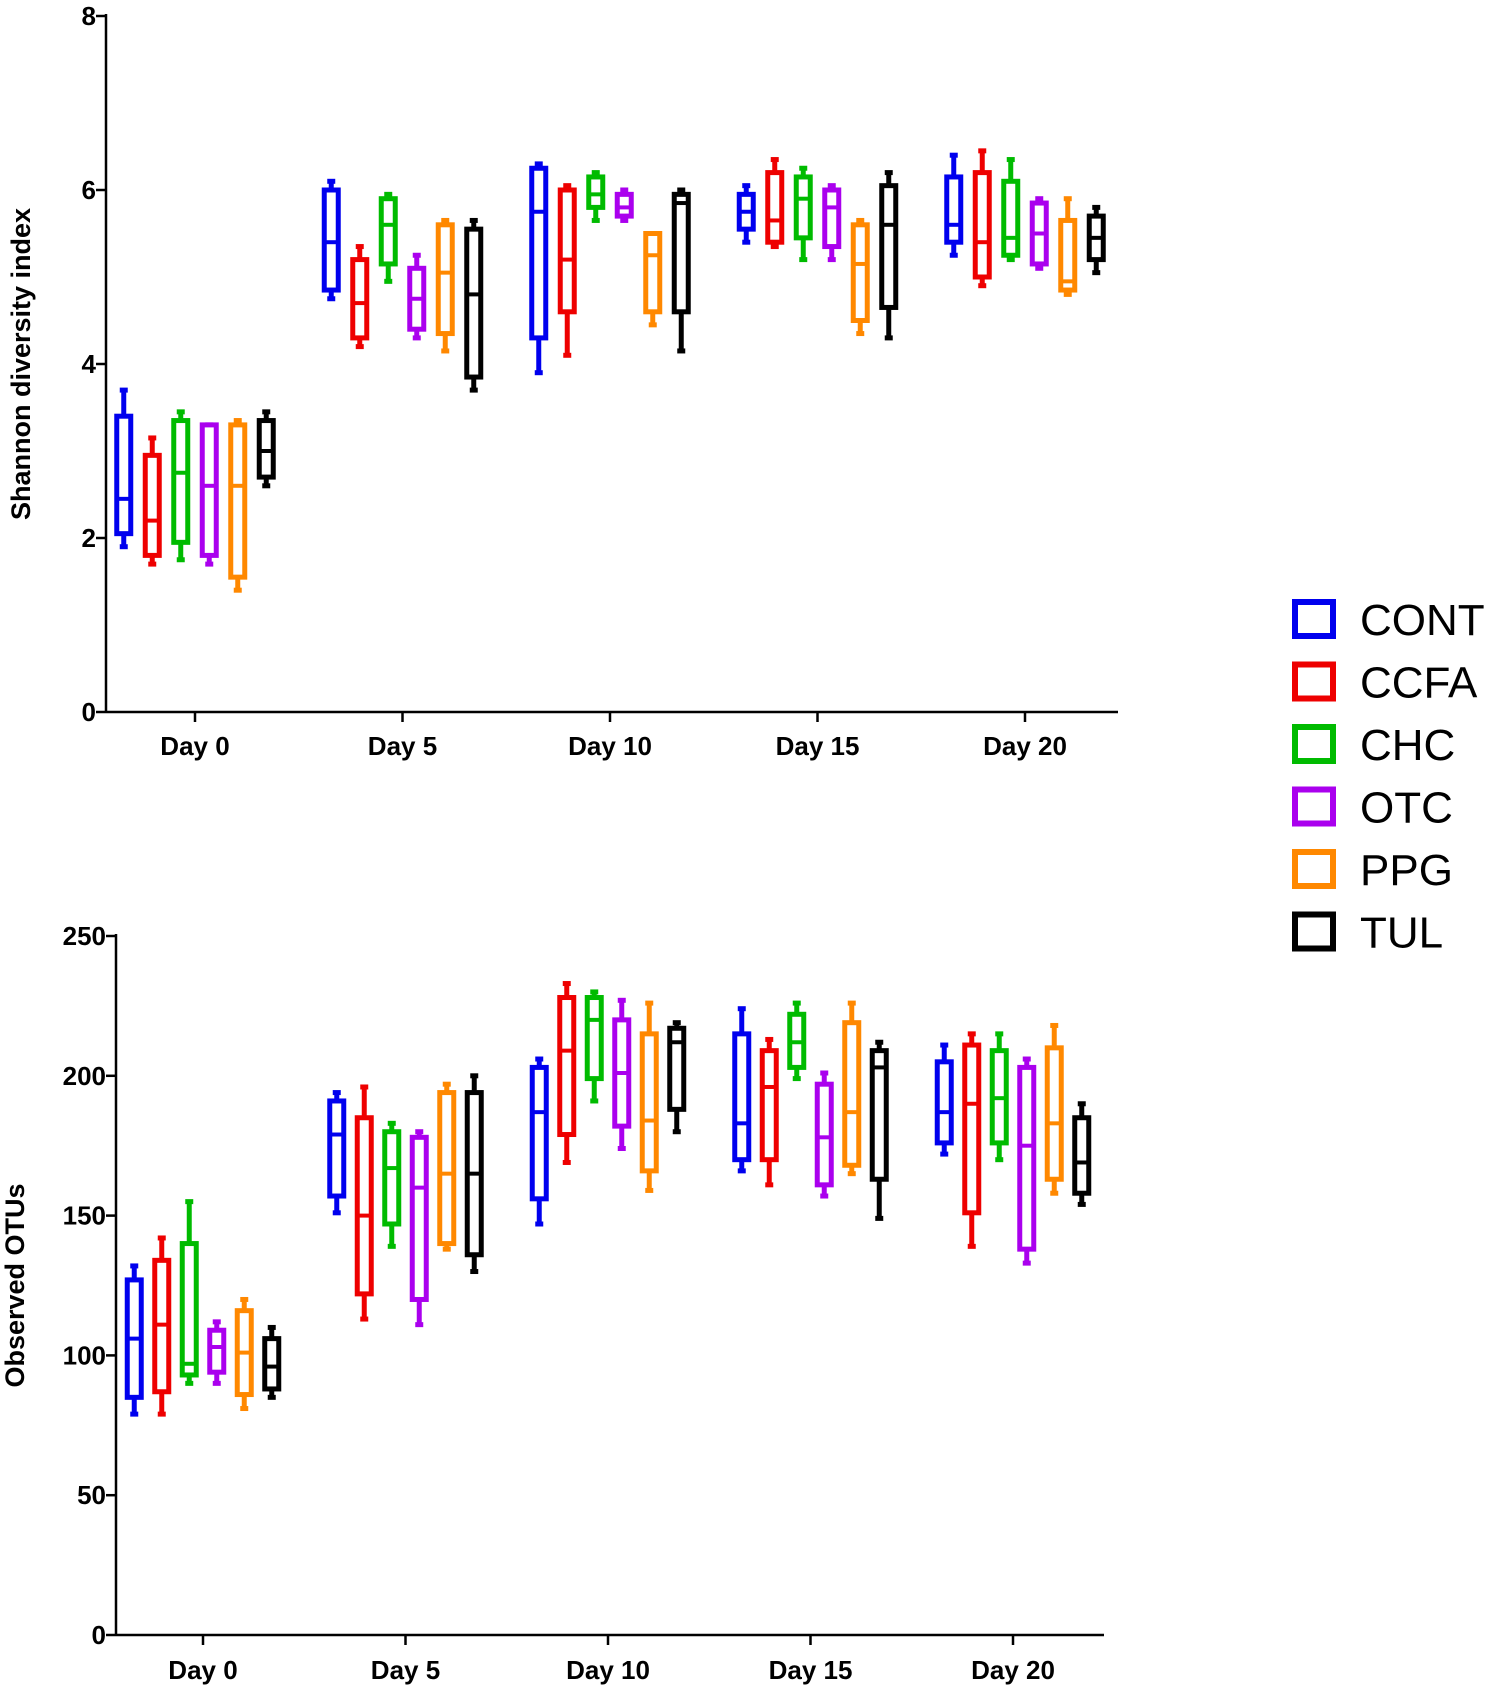  I want to click on y-tick-label: 100, so click(84, 1355).